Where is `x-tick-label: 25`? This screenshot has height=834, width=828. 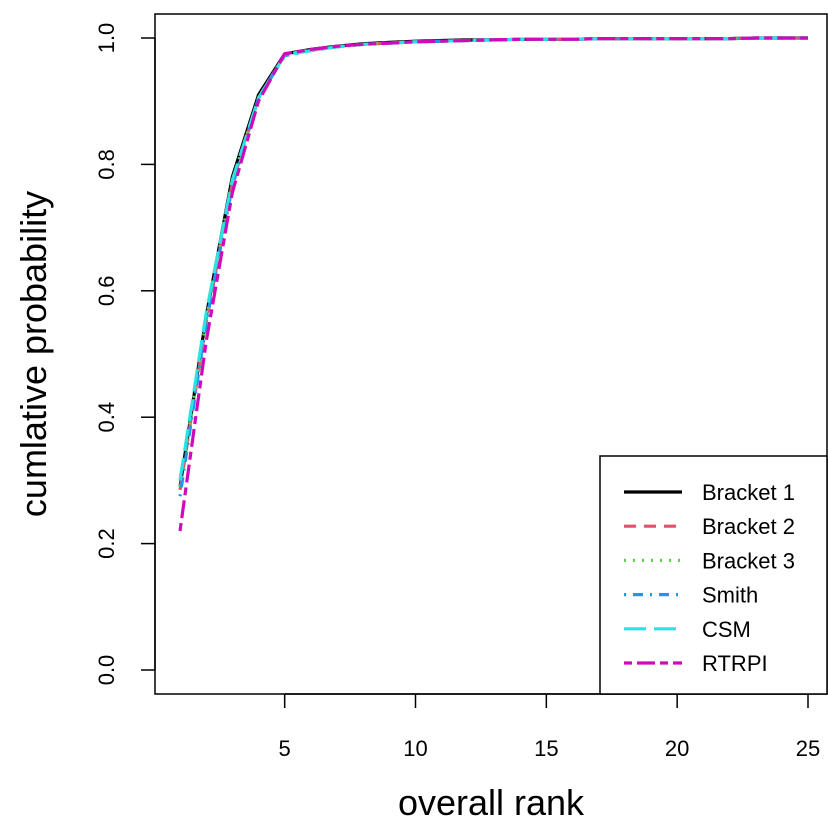 x-tick-label: 25 is located at coordinates (808, 748).